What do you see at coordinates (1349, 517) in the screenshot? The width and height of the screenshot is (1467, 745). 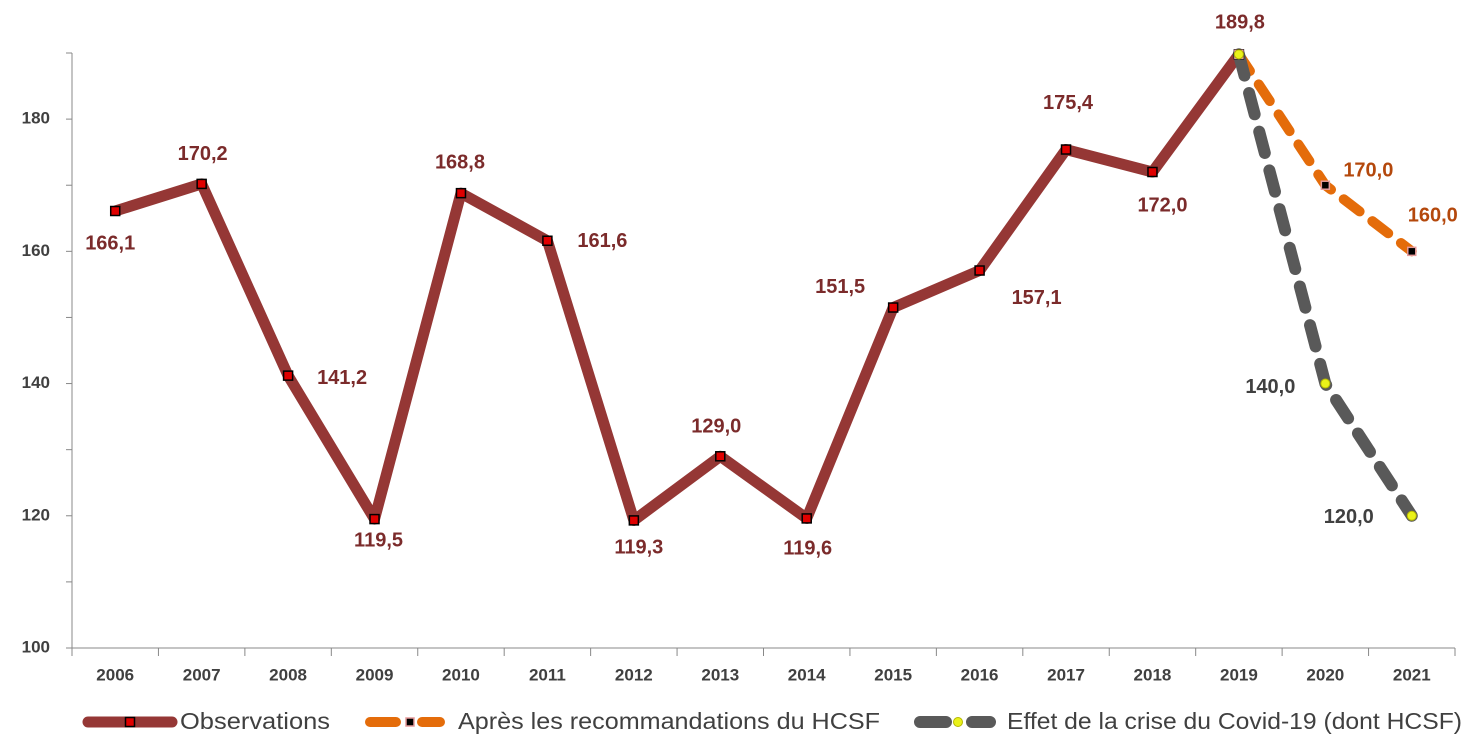 I see `data-label: 120,0` at bounding box center [1349, 517].